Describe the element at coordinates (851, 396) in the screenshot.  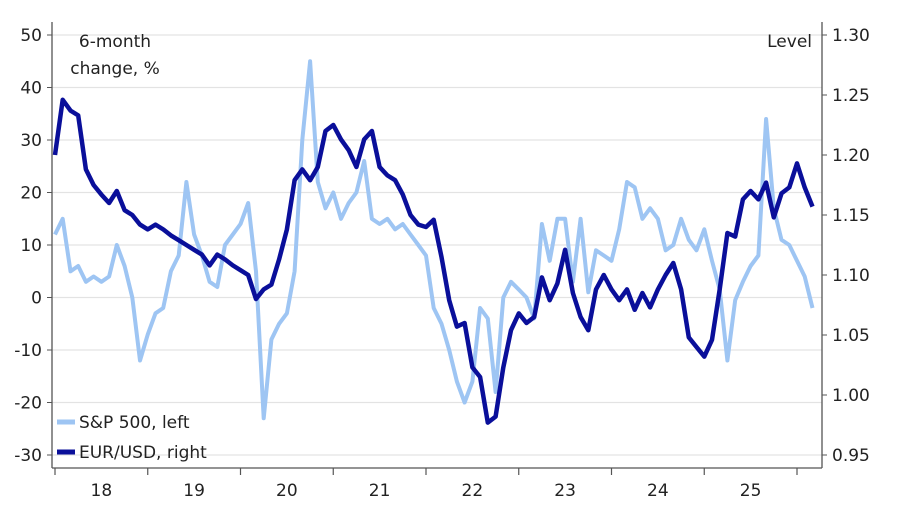
I see `right-tick-label: 1.00` at that location.